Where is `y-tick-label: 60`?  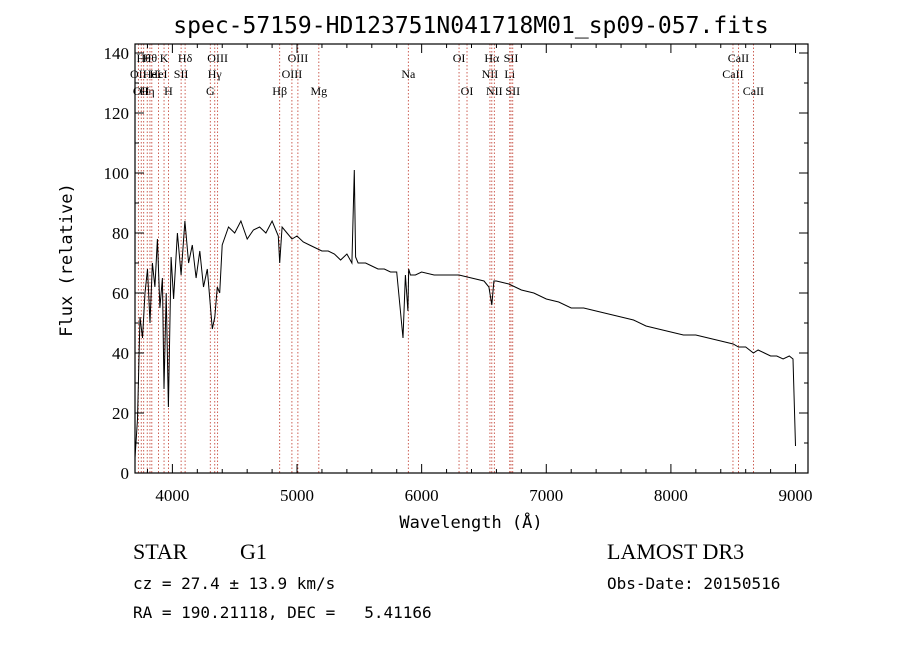 y-tick-label: 60 is located at coordinates (120, 293).